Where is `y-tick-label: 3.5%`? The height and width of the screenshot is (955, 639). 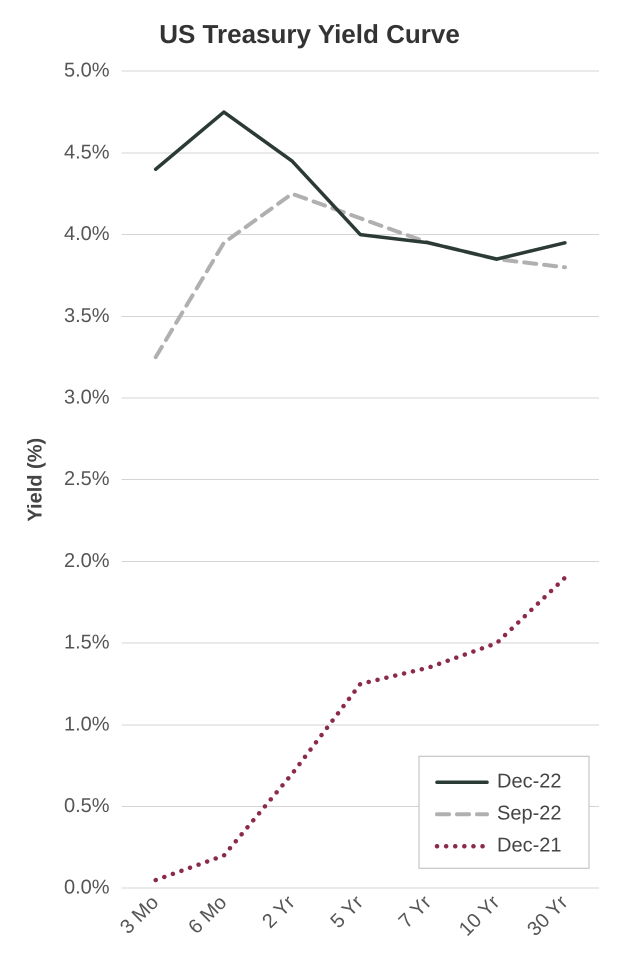 y-tick-label: 3.5% is located at coordinates (87, 315).